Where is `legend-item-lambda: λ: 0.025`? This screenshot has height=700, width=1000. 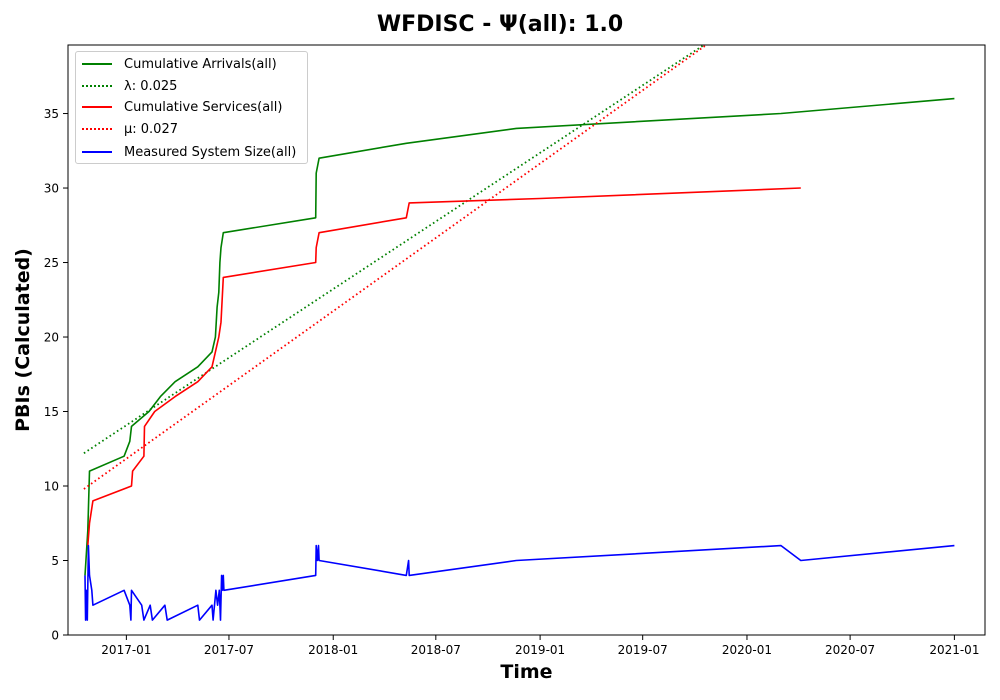 legend-item-lambda: λ: 0.025 is located at coordinates (129, 86).